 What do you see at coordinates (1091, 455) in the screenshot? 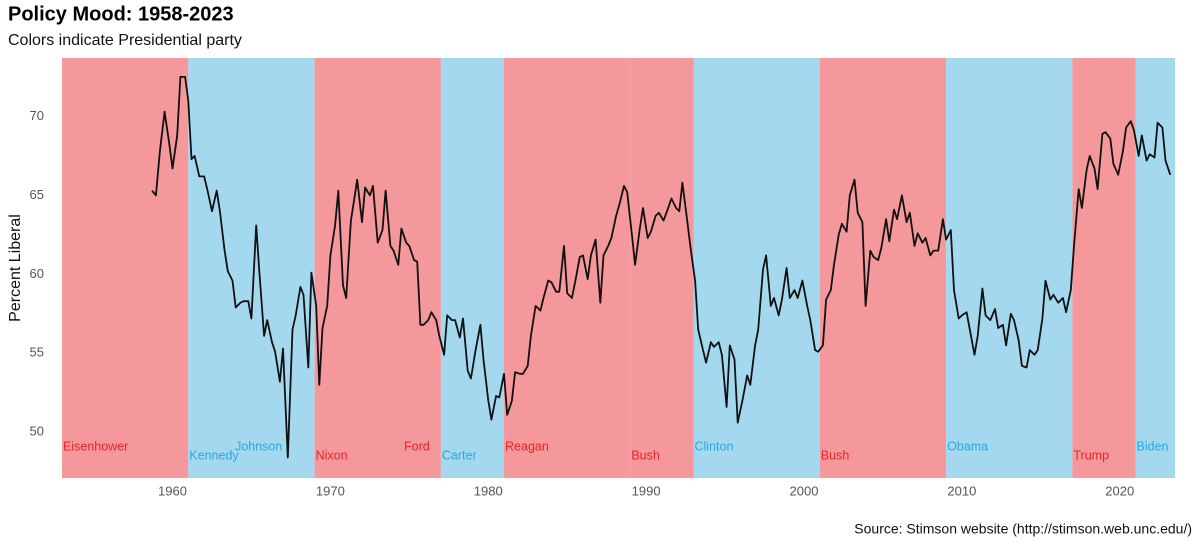
I see `president-label: Trump` at bounding box center [1091, 455].